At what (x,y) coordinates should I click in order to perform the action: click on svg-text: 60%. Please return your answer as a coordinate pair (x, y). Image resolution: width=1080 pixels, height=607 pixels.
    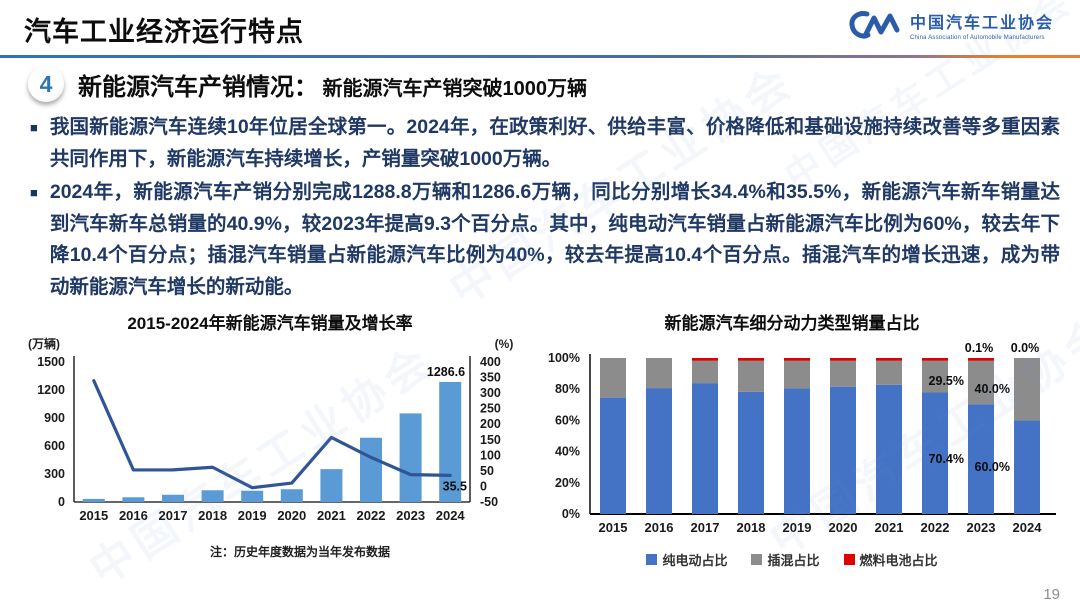
    Looking at the image, I should click on (567, 421).